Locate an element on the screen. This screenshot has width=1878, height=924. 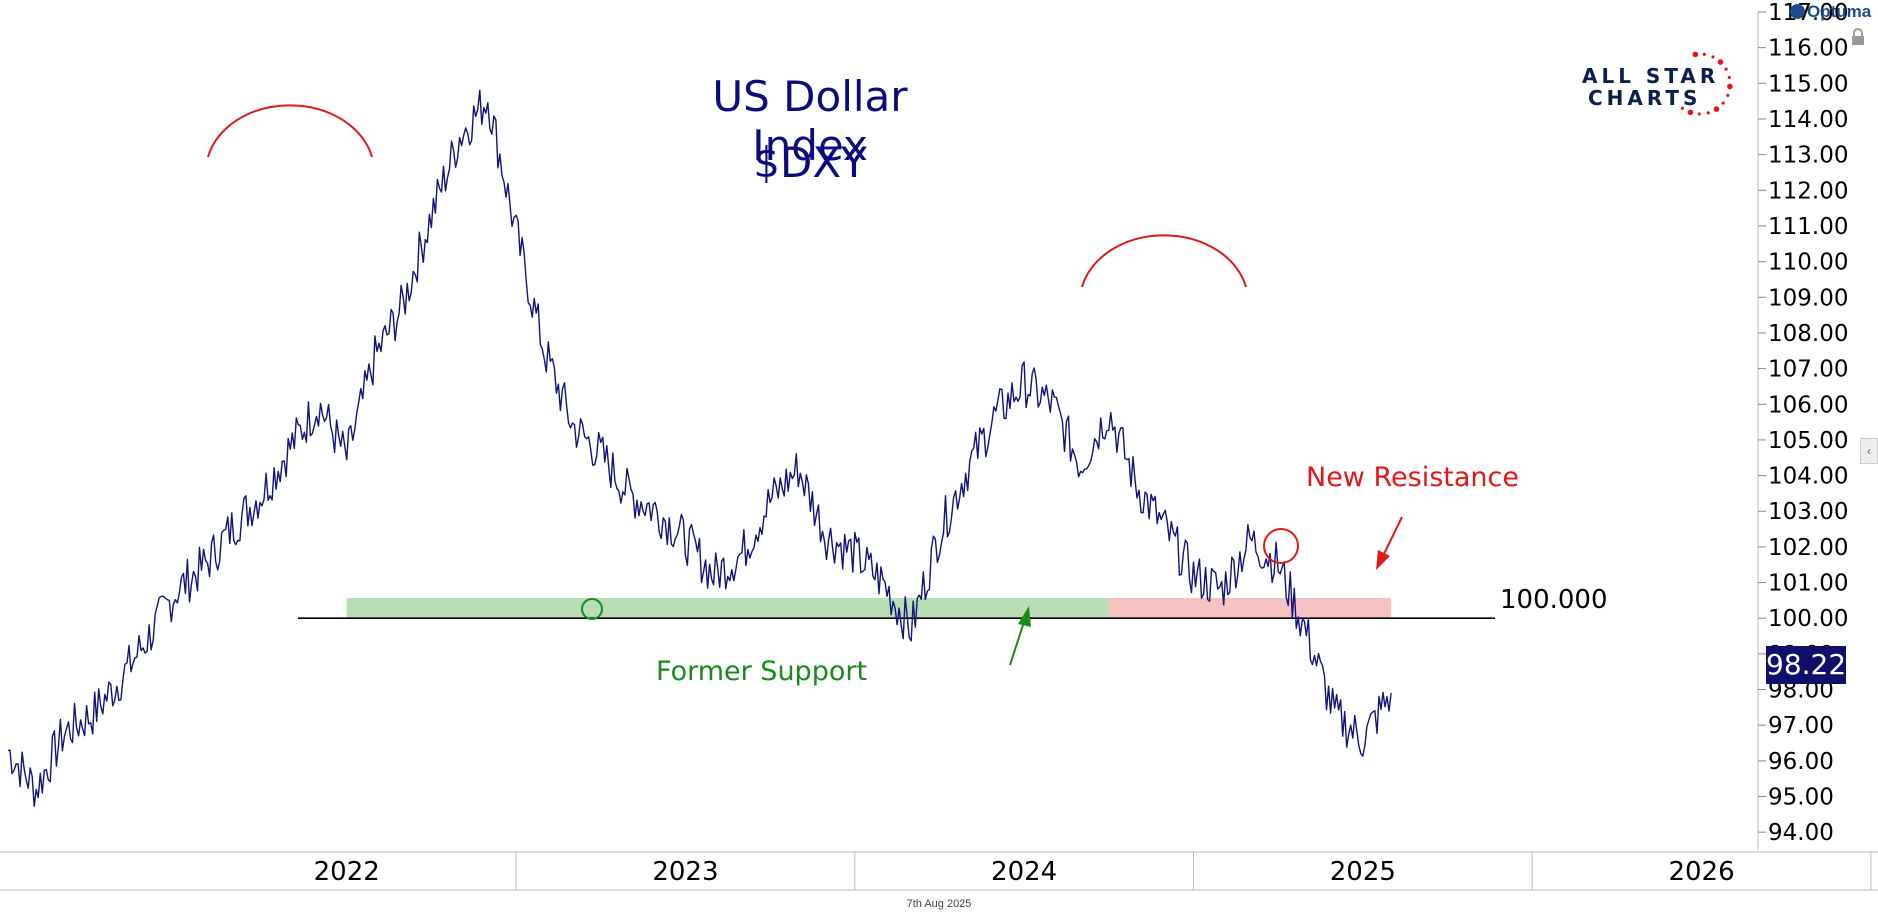
chart-title: US Dollar Index is located at coordinates (810, 121).